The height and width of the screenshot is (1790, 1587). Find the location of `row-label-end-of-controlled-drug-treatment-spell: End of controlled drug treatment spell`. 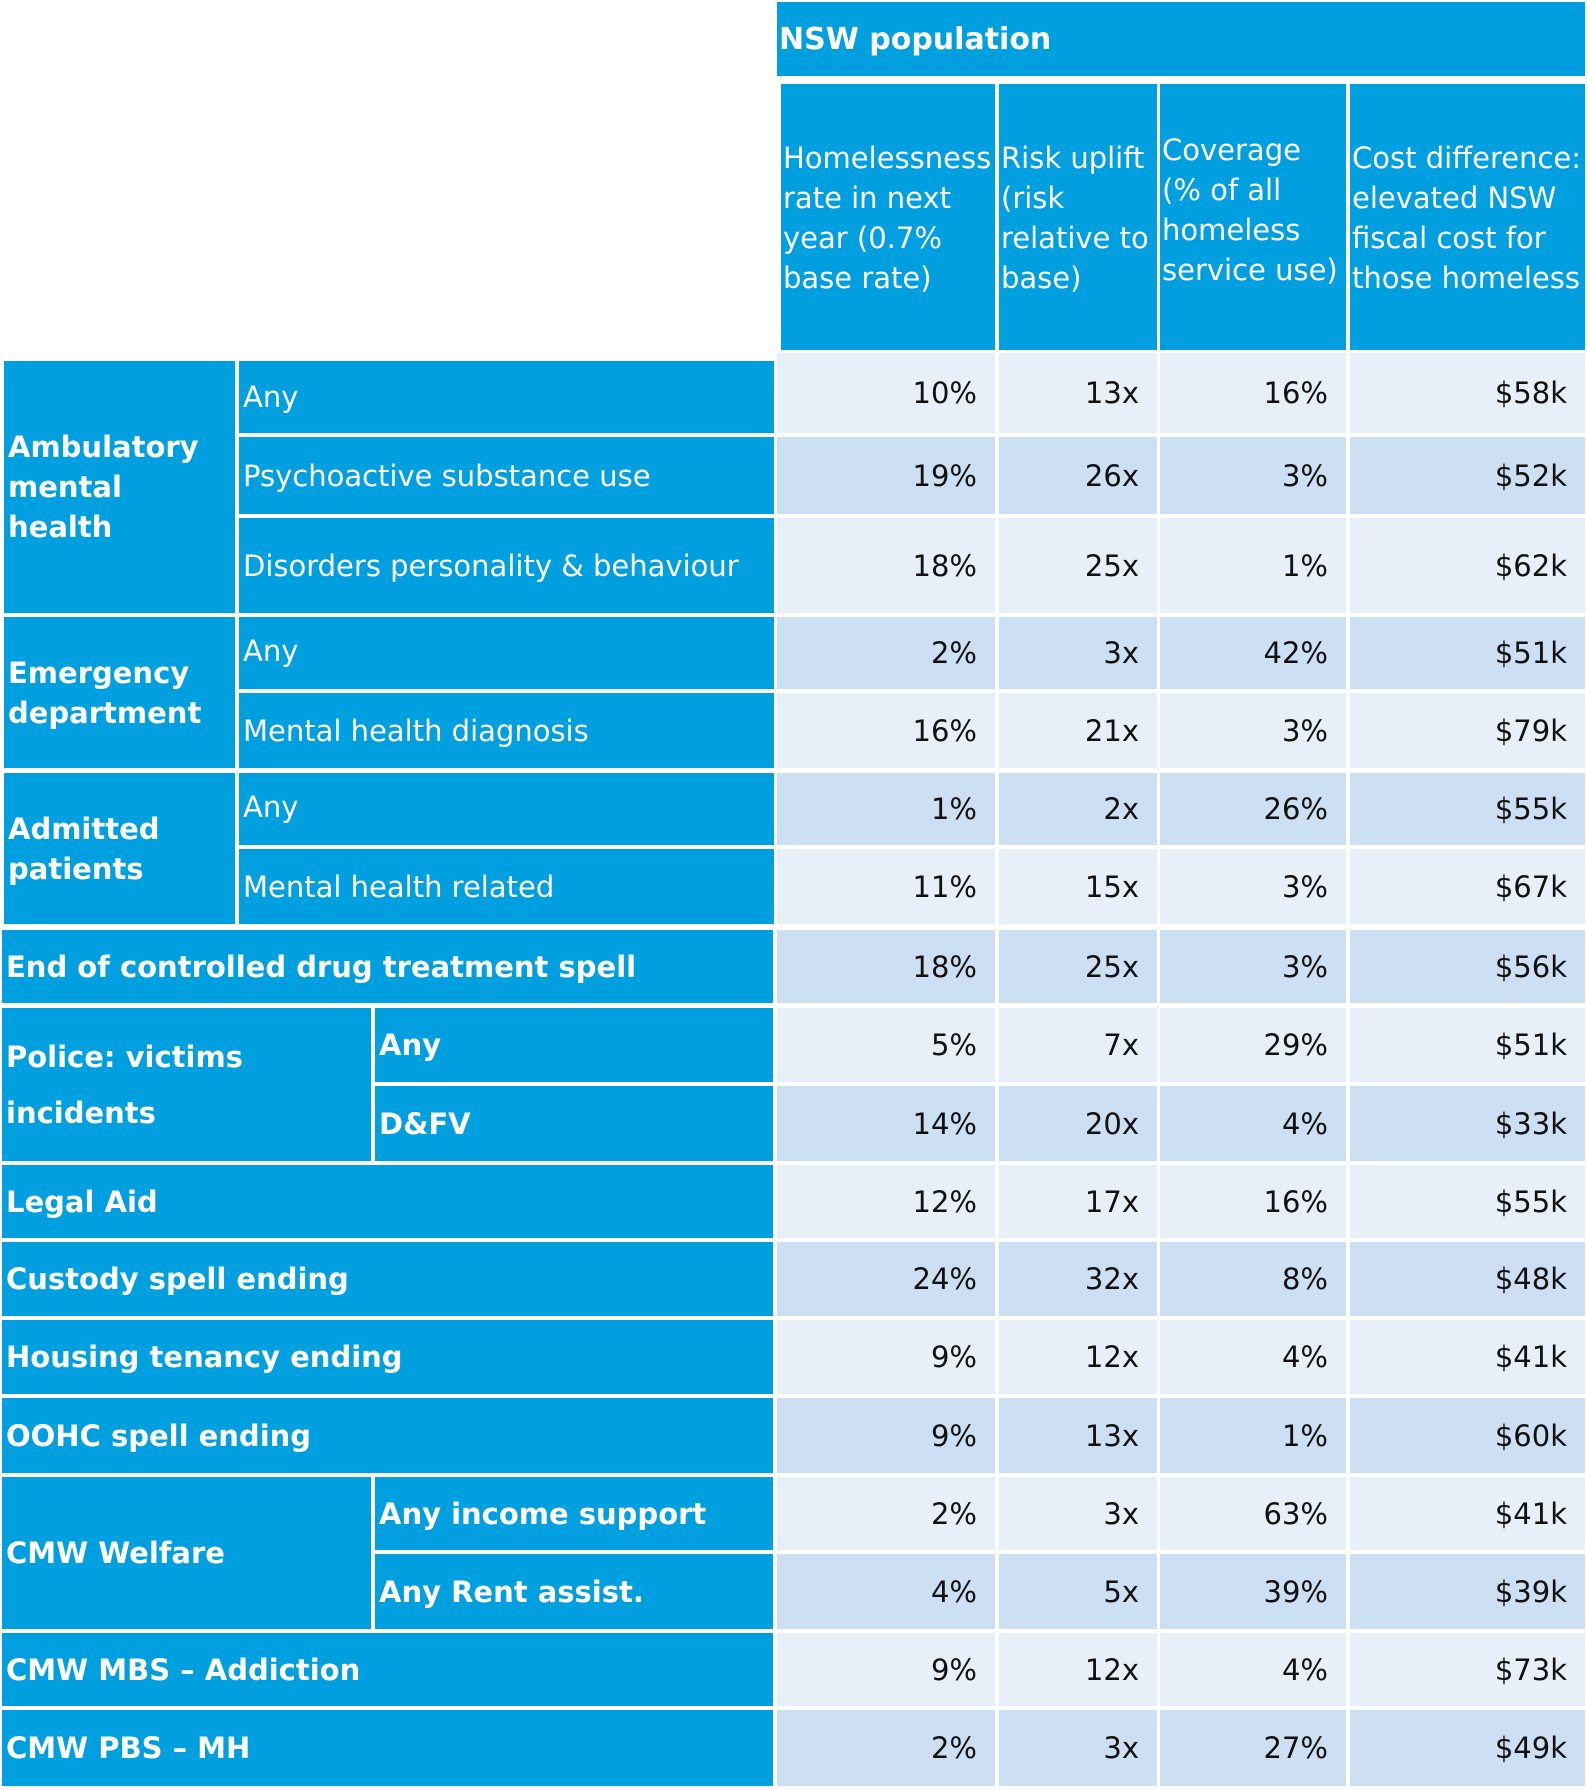

row-label-end-of-controlled-drug-treatment-spell: End of controlled drug treatment spell is located at coordinates (387, 966).